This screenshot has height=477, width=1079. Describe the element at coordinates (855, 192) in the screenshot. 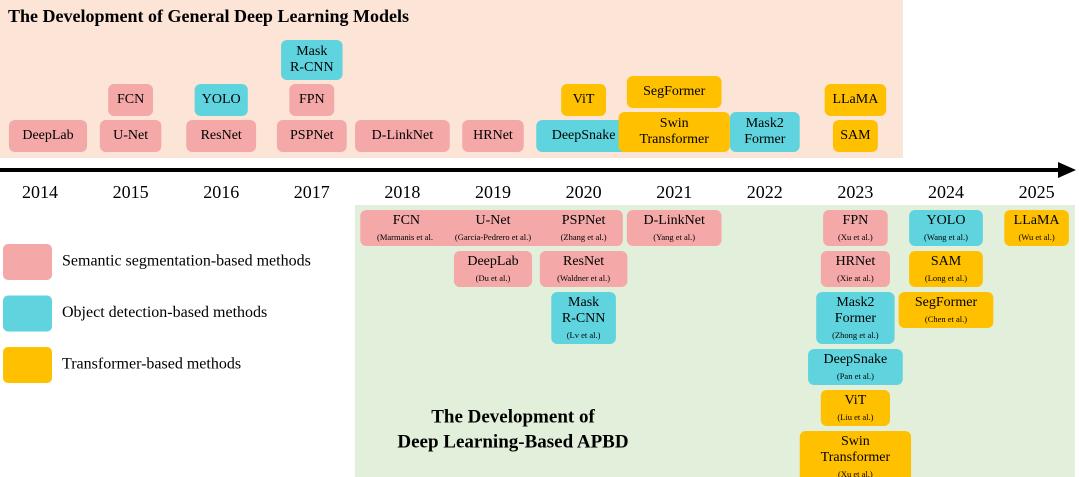

I see `year-label: 2023` at that location.